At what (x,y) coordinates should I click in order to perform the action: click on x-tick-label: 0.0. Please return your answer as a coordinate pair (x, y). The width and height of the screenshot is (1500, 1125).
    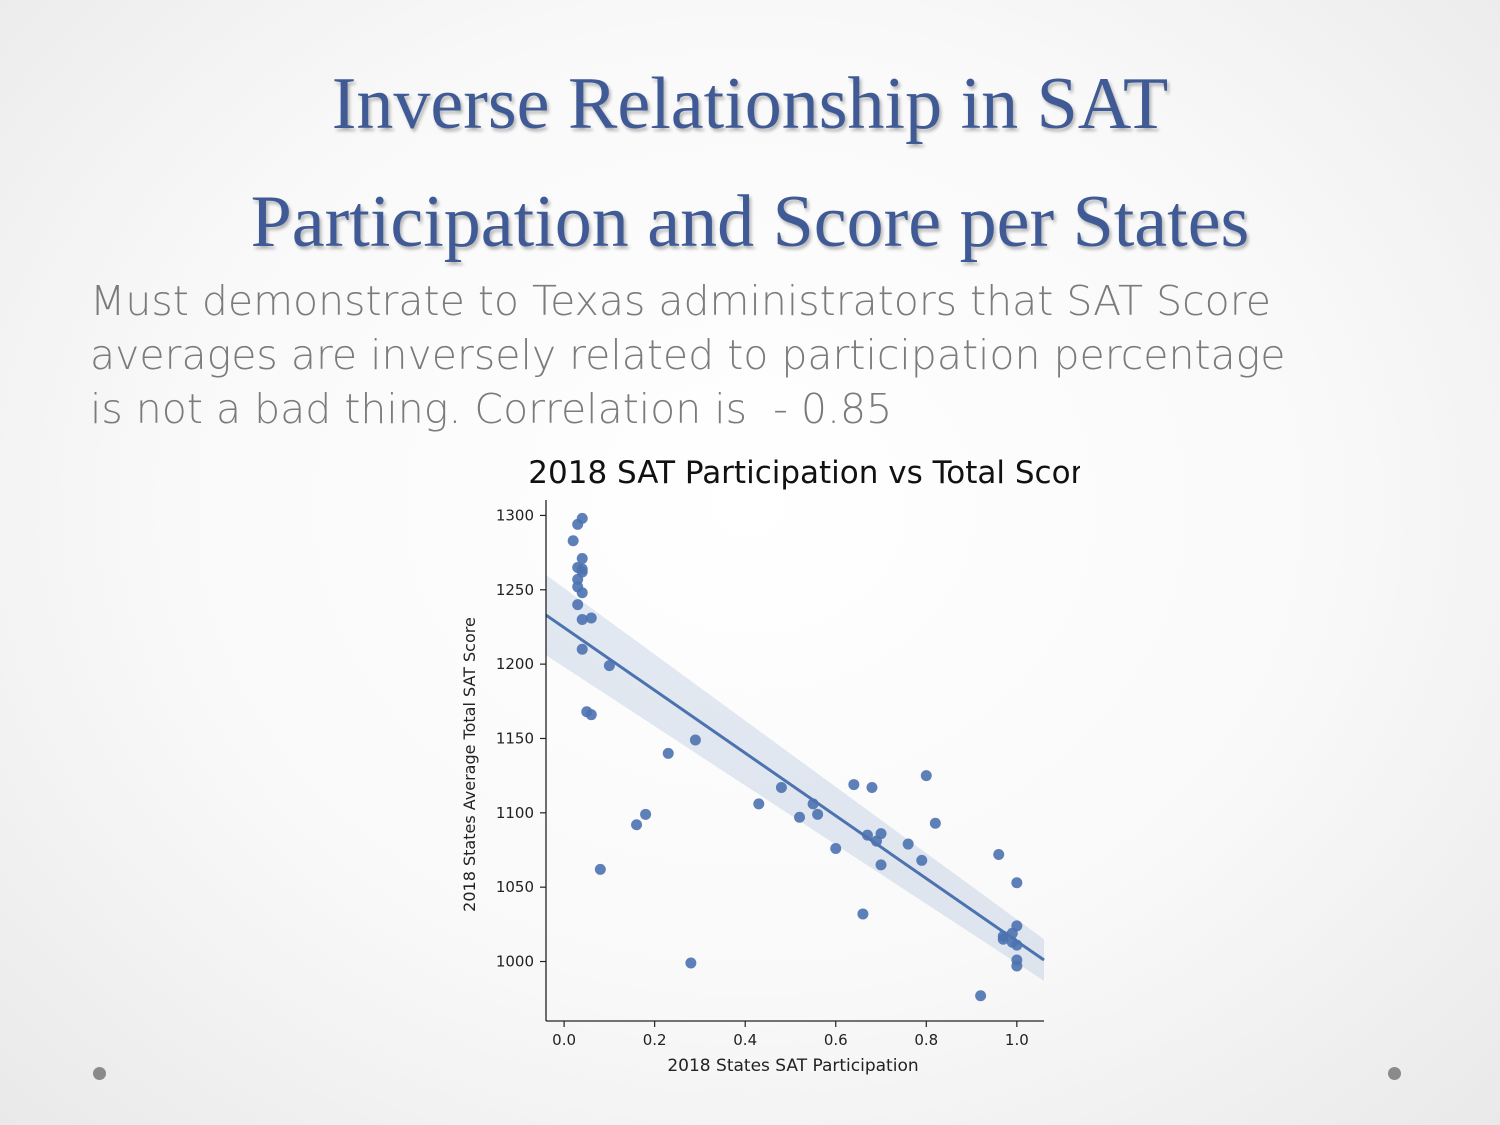
    Looking at the image, I should click on (564, 1040).